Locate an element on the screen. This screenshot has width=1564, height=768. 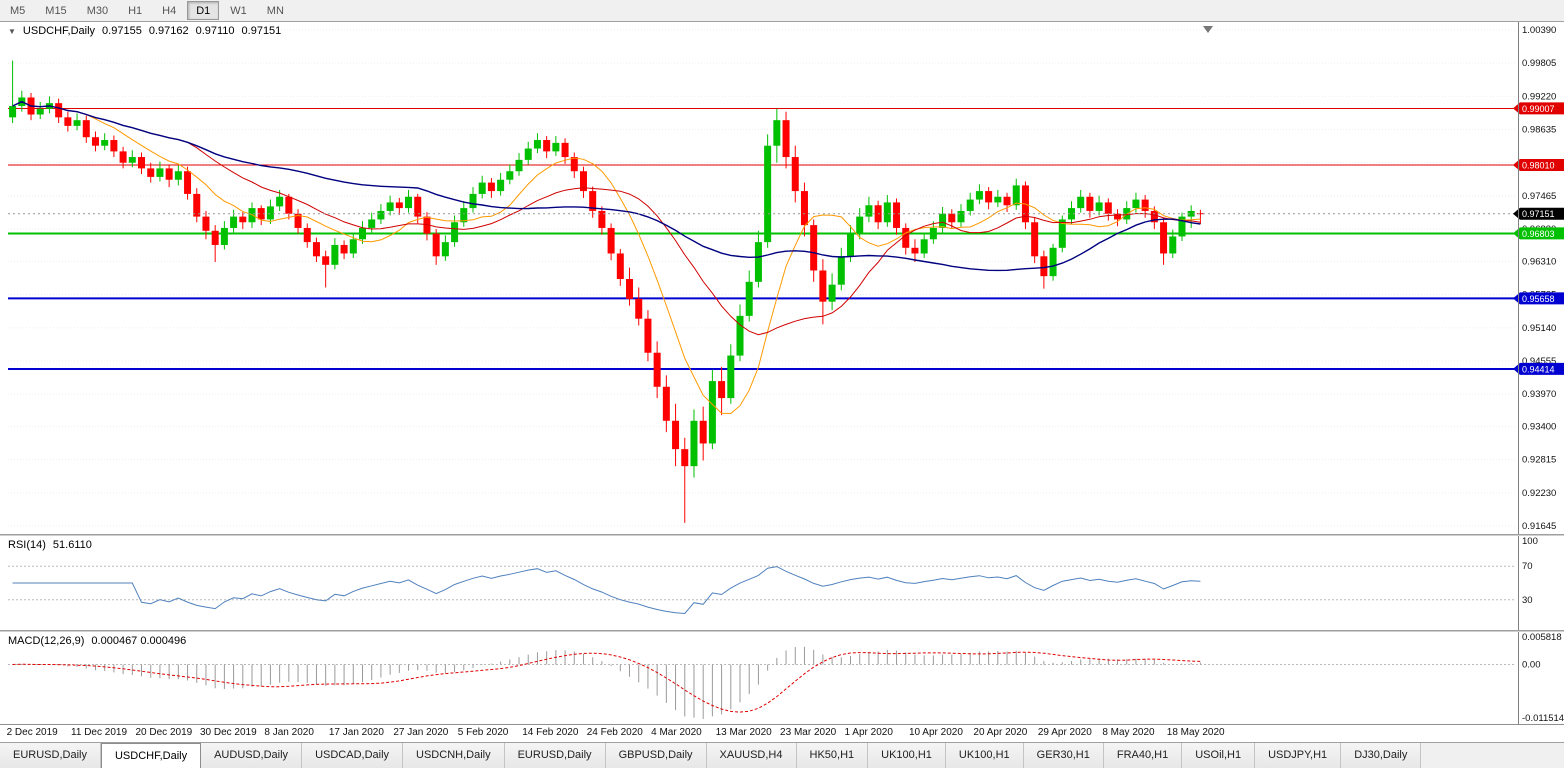
rsi-tick-label: 70 is located at coordinates (1527, 566).